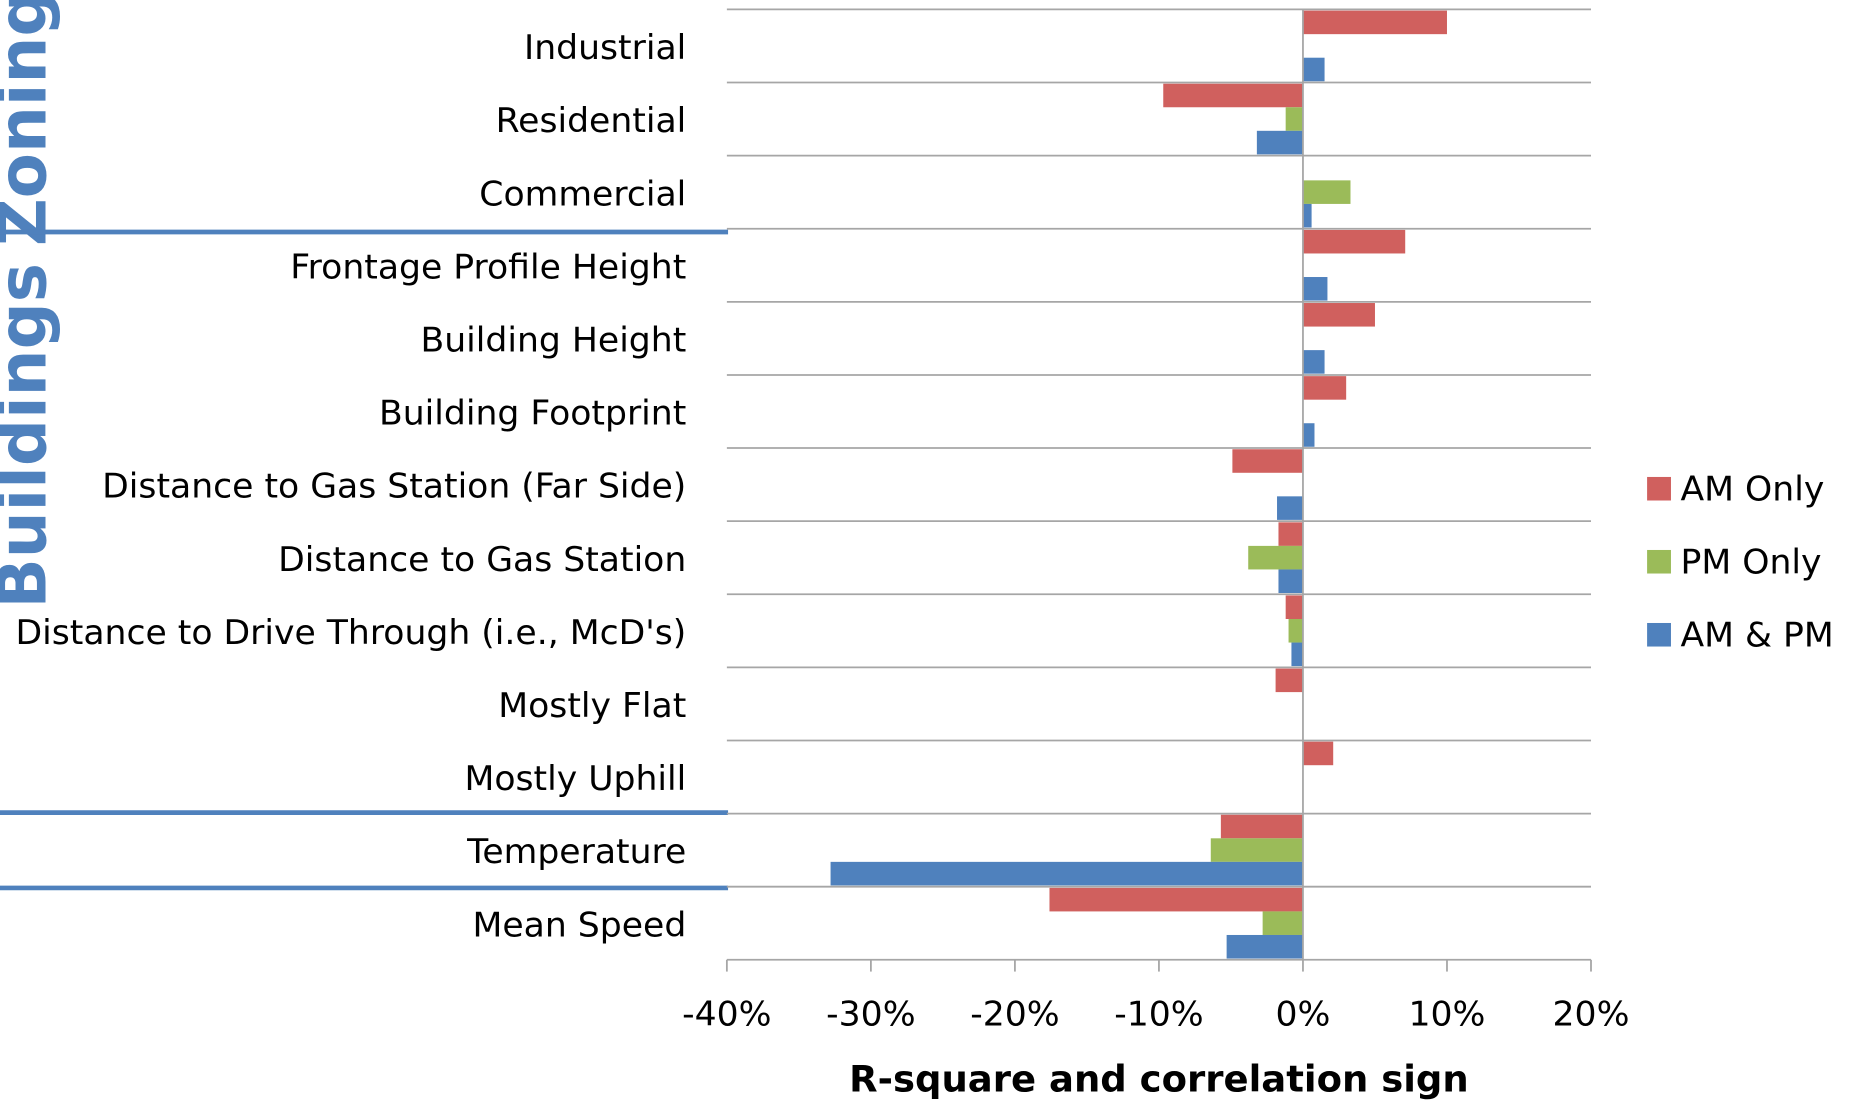 Image resolution: width=1850 pixels, height=1107 pixels. Describe the element at coordinates (1757, 636) in the screenshot. I see `legend-label: AM & PM` at that location.